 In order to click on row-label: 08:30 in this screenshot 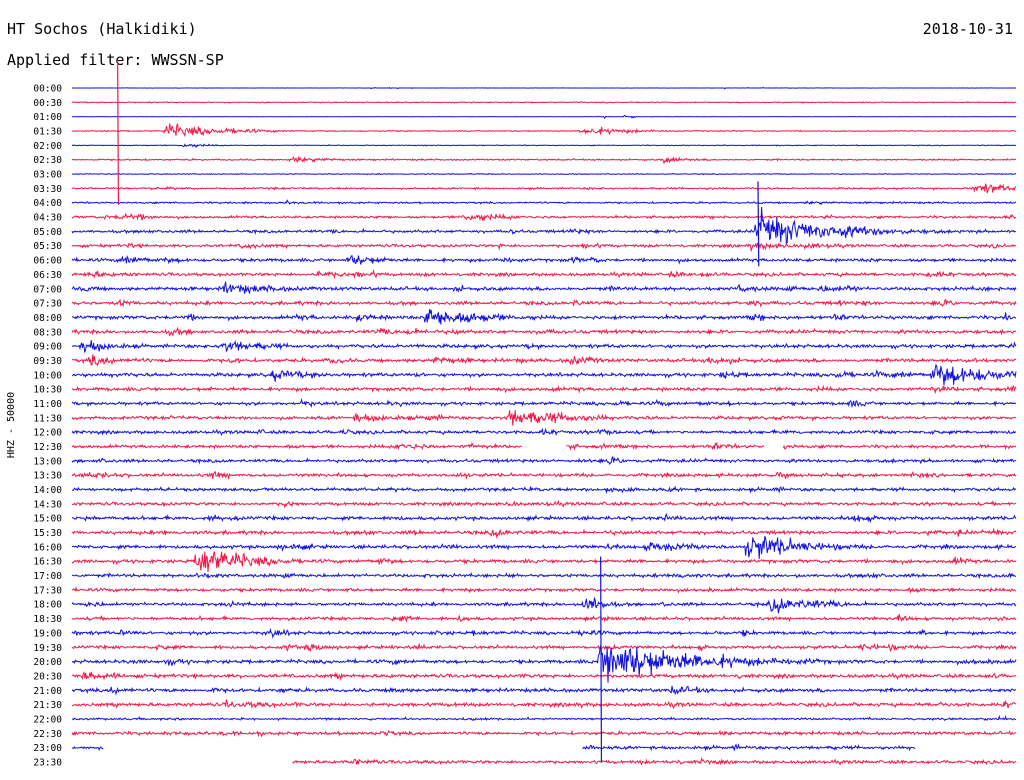, I will do `click(47, 332)`.